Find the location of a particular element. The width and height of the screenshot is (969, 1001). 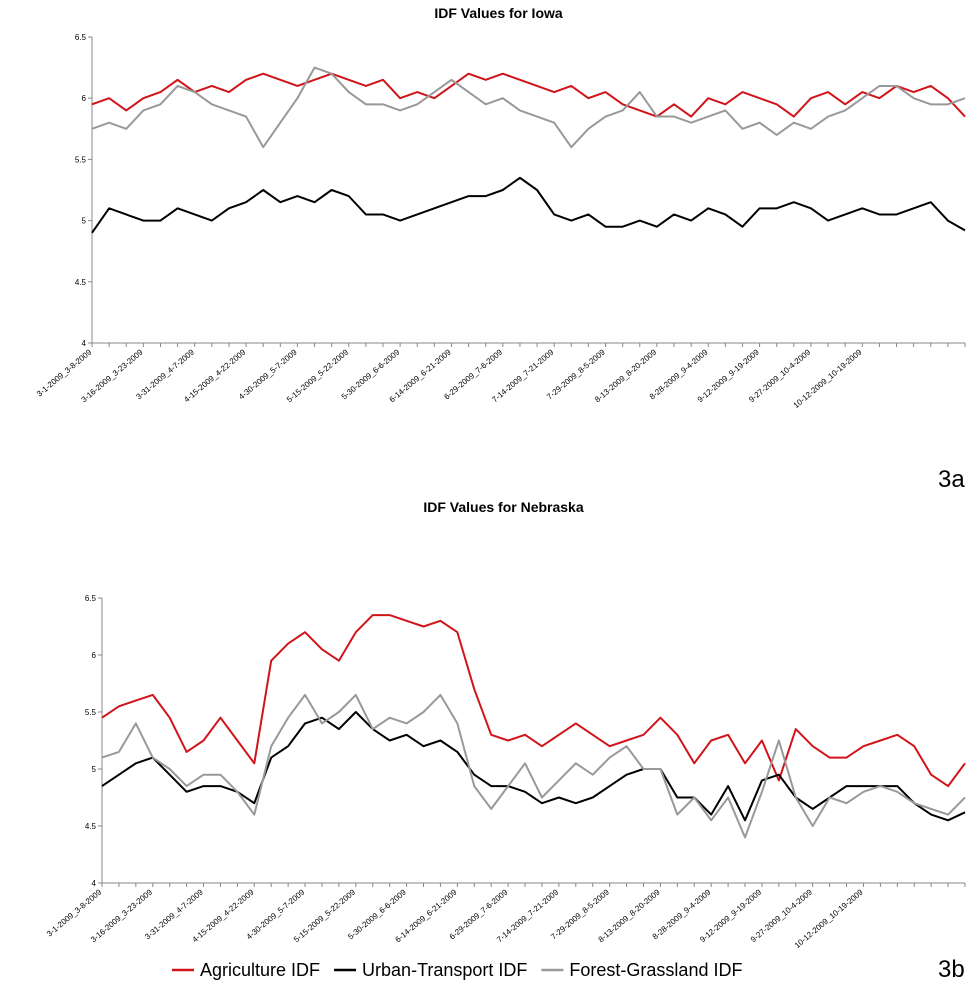

legend-label: Agriculture IDF is located at coordinates (260, 970).